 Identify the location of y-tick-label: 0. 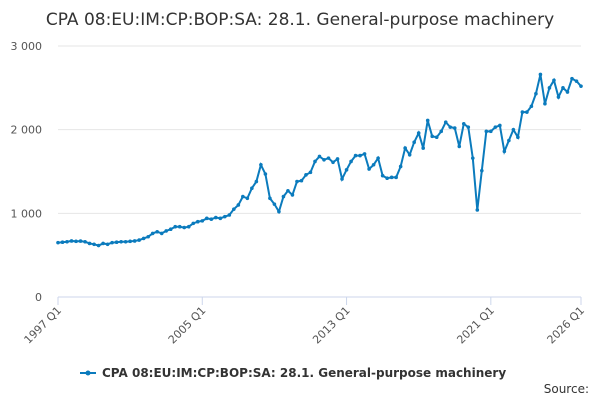
(38, 297).